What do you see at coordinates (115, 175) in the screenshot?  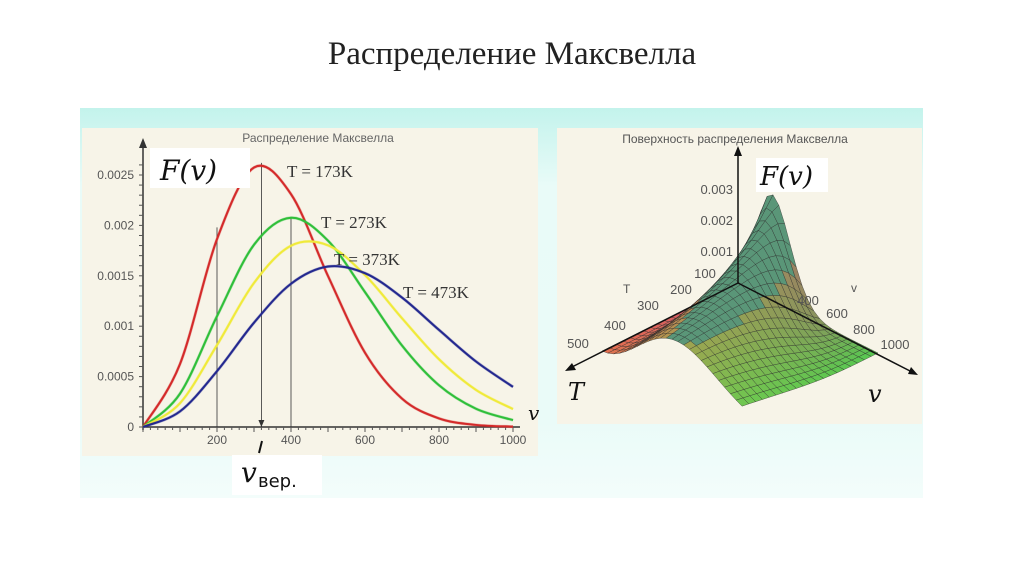 I see `y-tick-label: 0.0025` at bounding box center [115, 175].